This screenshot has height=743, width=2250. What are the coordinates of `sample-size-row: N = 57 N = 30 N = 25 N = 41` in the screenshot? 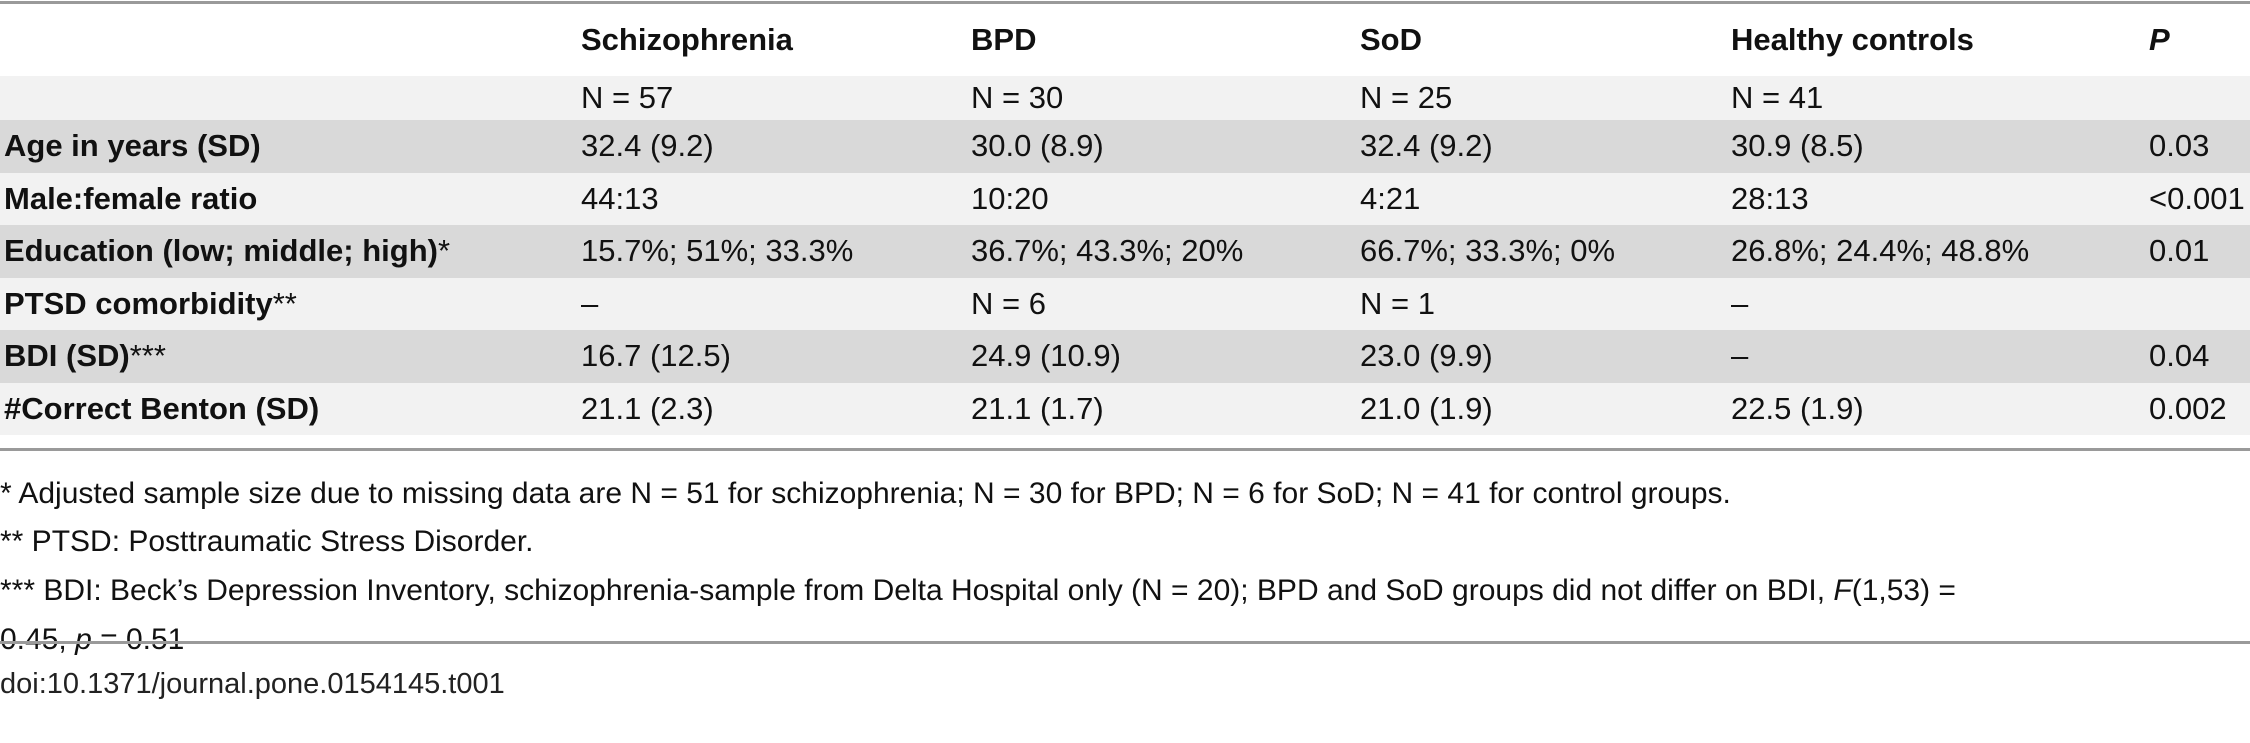 It's located at (1125, 98).